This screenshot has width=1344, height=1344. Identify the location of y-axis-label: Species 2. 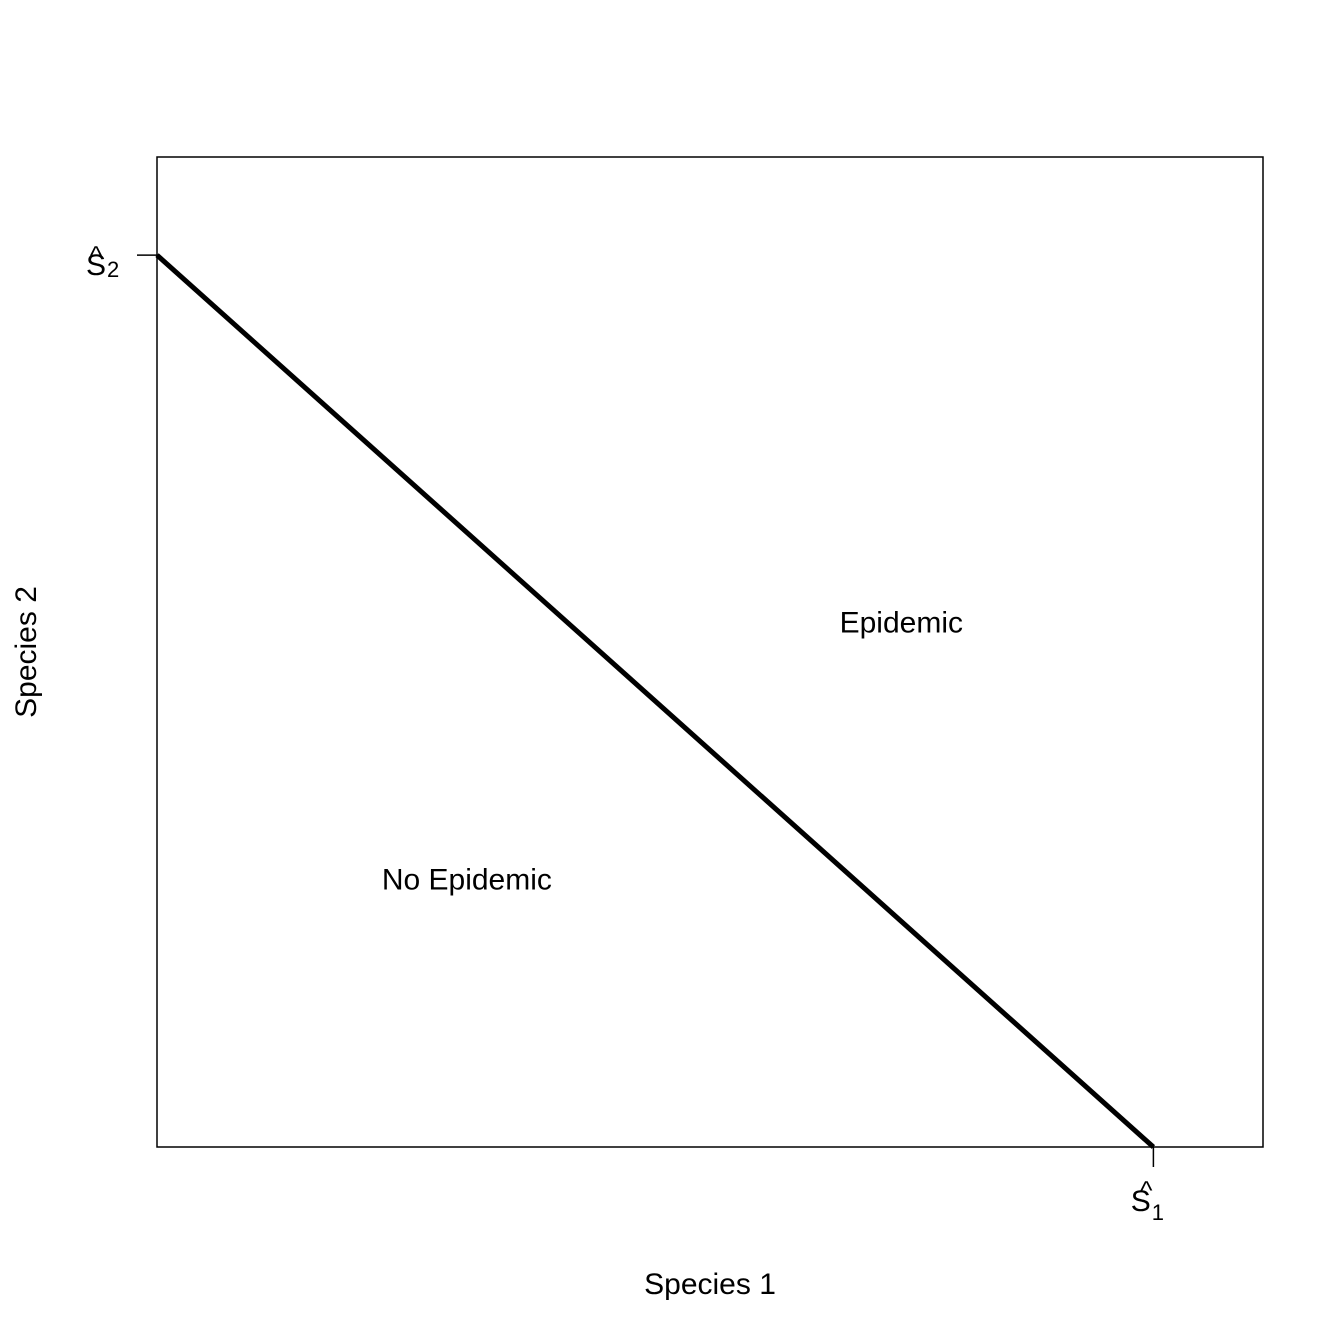
(26, 652).